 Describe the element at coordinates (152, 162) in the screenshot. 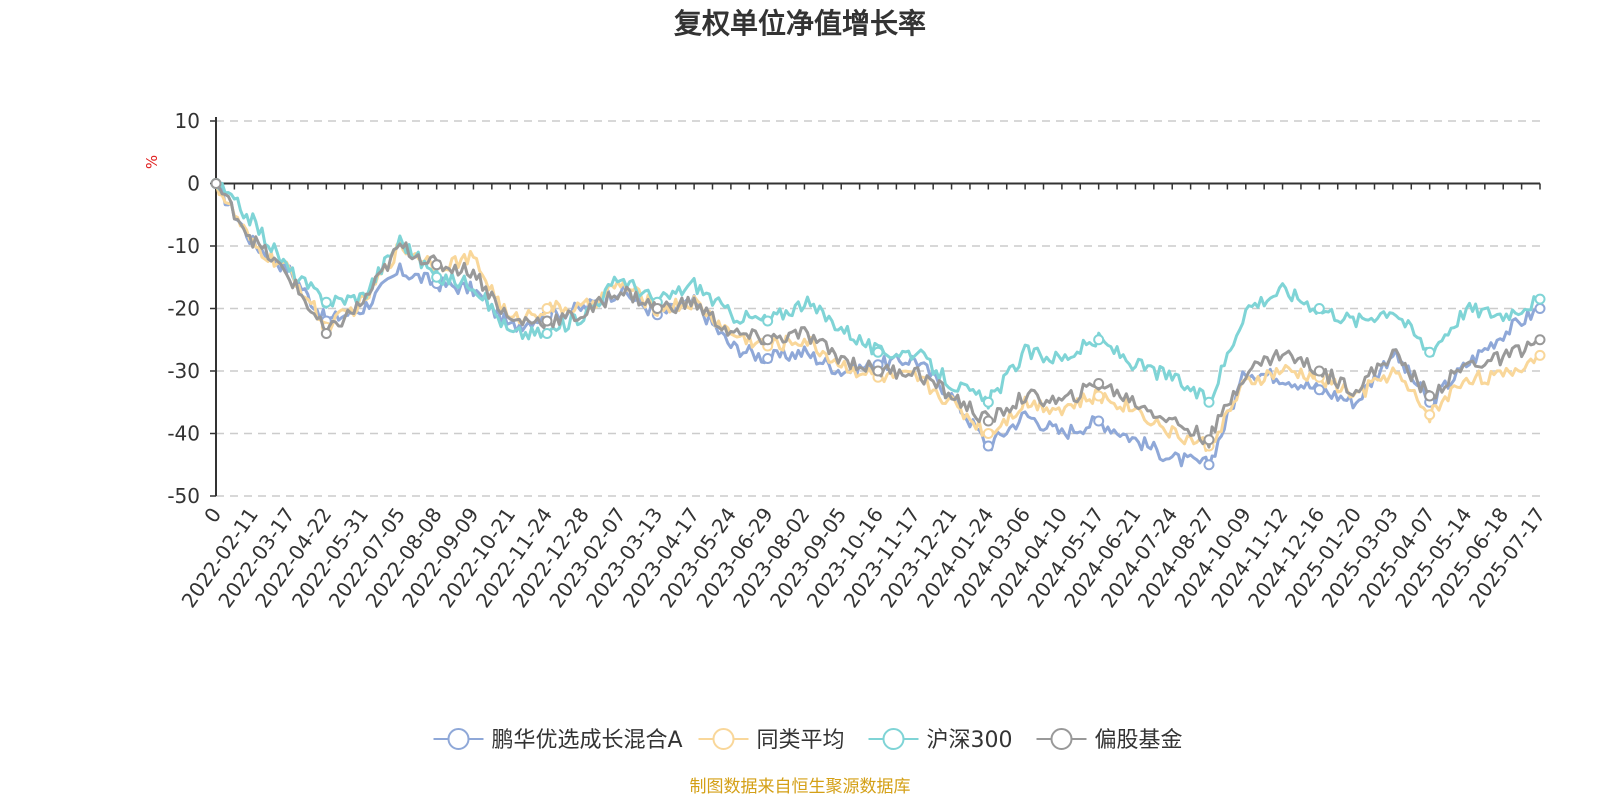

I see `y-axis-unit: %` at that location.